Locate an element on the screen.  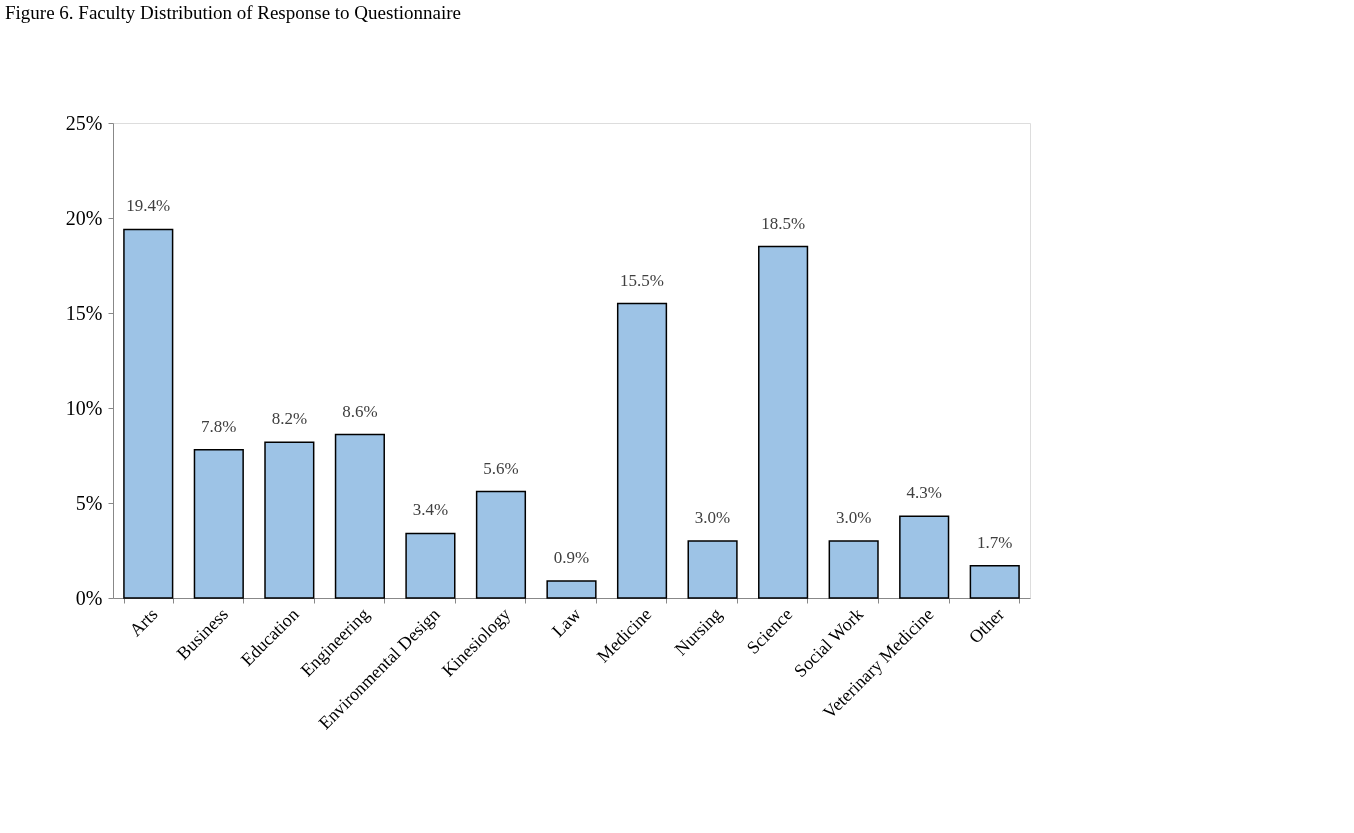
y-tick-label: 20% is located at coordinates (84, 217).